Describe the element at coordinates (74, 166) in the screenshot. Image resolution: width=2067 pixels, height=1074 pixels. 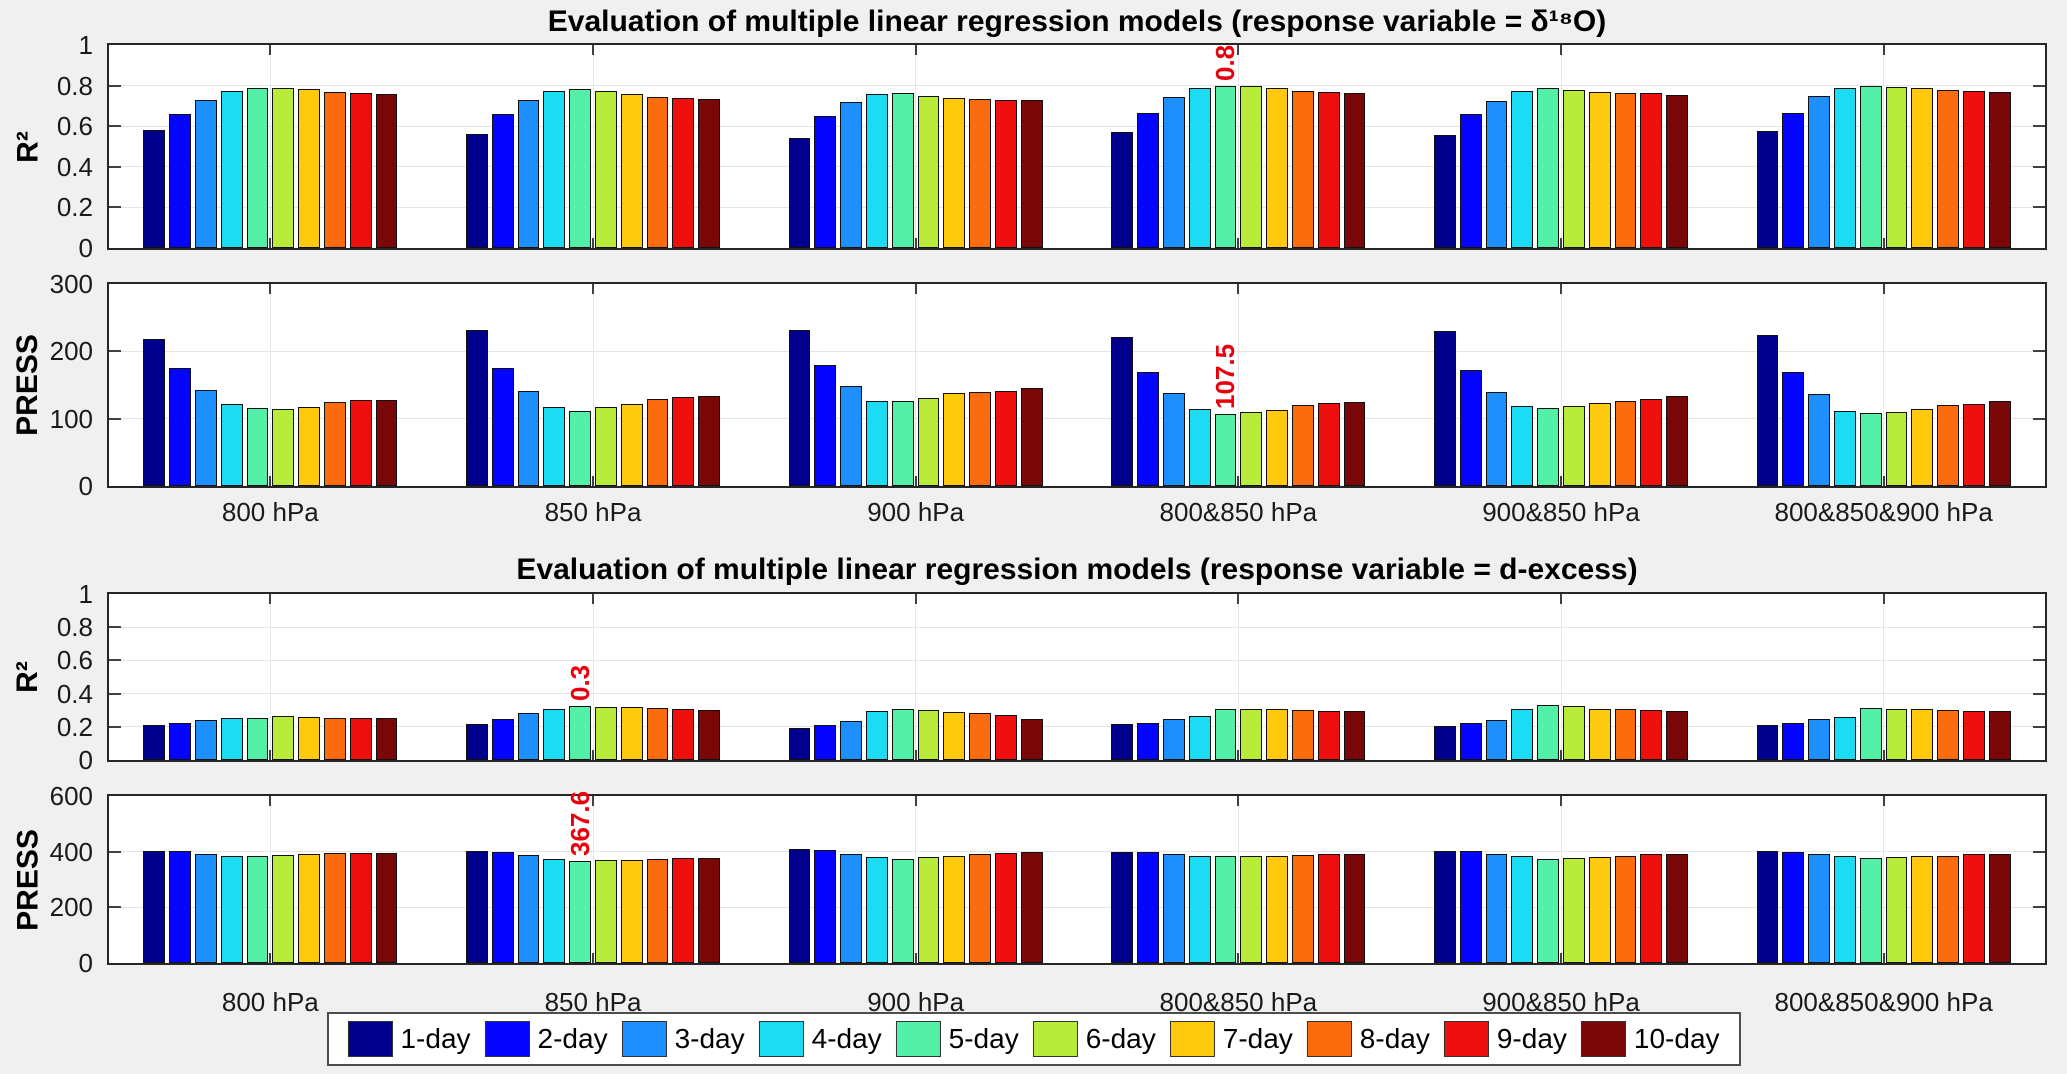
I see `y-tick-label: 0.4` at that location.